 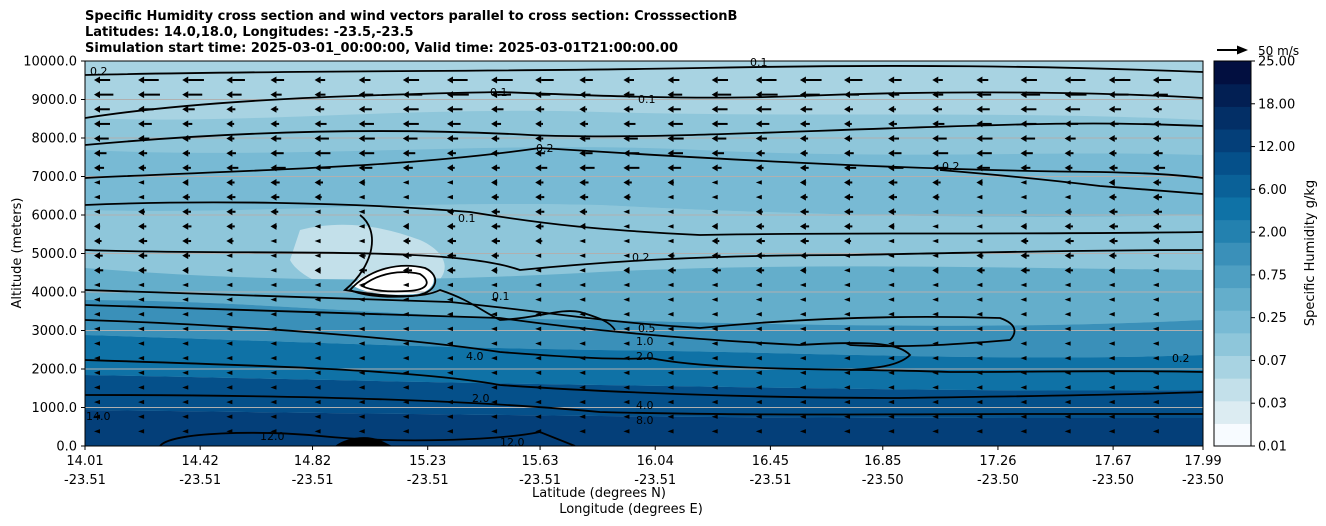 What do you see at coordinates (1272, 361) in the screenshot?
I see `colorbar-tick-label: 0.07` at bounding box center [1272, 361].